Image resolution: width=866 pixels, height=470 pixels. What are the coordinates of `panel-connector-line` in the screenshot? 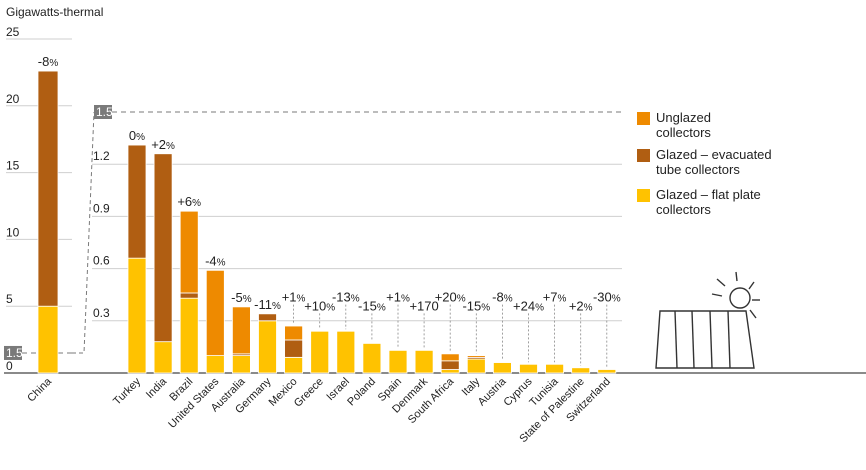 It's located at (83, 232).